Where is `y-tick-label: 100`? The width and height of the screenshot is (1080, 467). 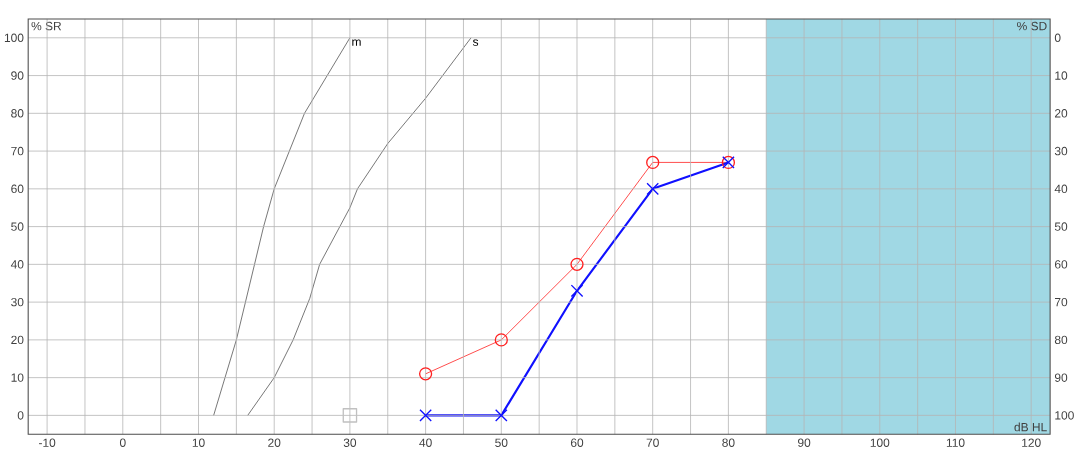 y-tick-label: 100 is located at coordinates (14, 37).